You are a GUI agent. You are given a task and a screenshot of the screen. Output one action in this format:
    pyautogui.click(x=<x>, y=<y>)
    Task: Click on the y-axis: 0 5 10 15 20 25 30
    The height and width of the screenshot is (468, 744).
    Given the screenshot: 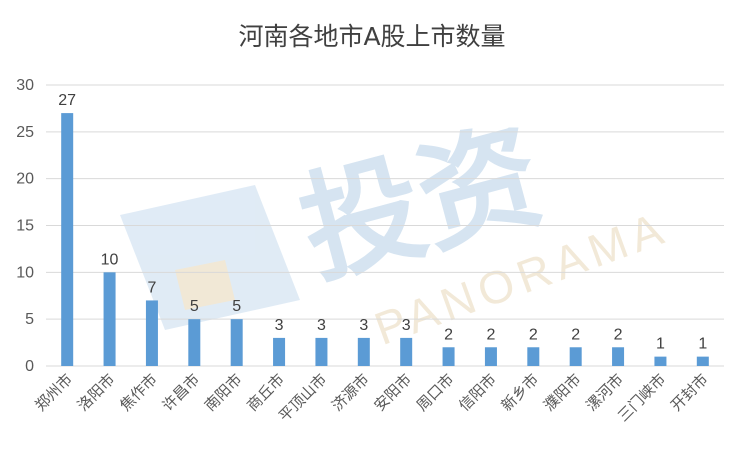 What is the action you would take?
    pyautogui.click(x=25, y=226)
    